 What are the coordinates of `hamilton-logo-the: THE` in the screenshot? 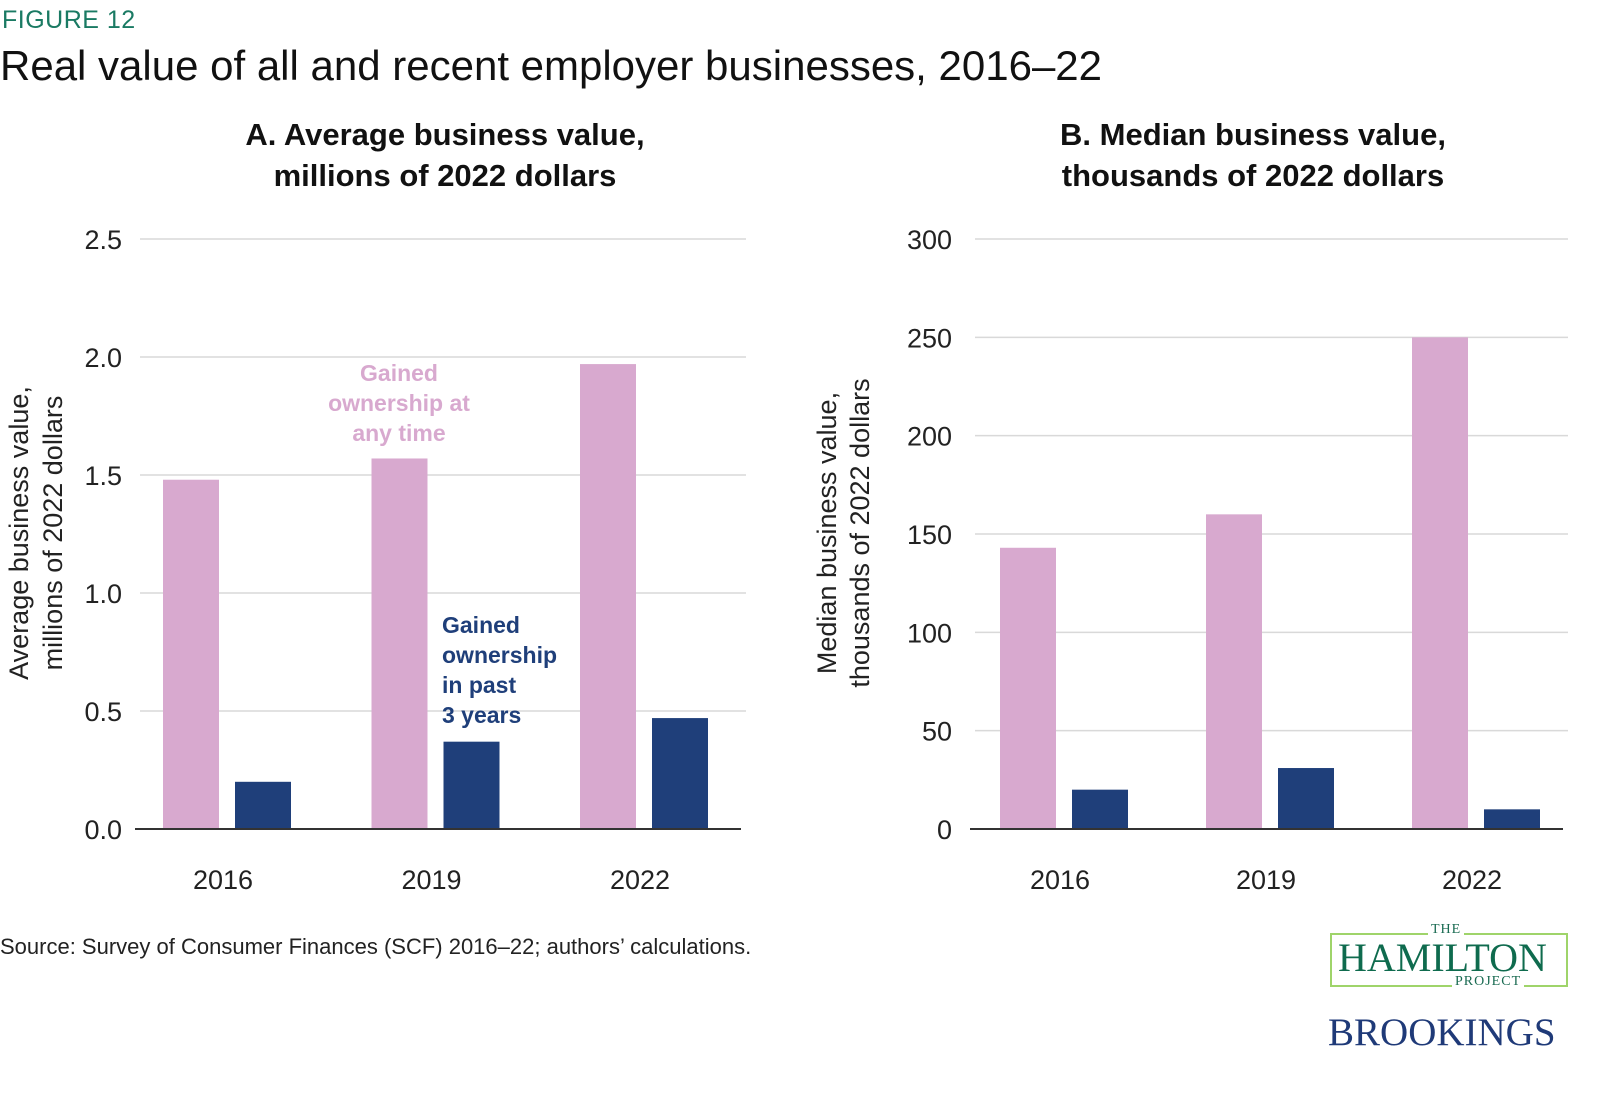 It's located at (1446, 930).